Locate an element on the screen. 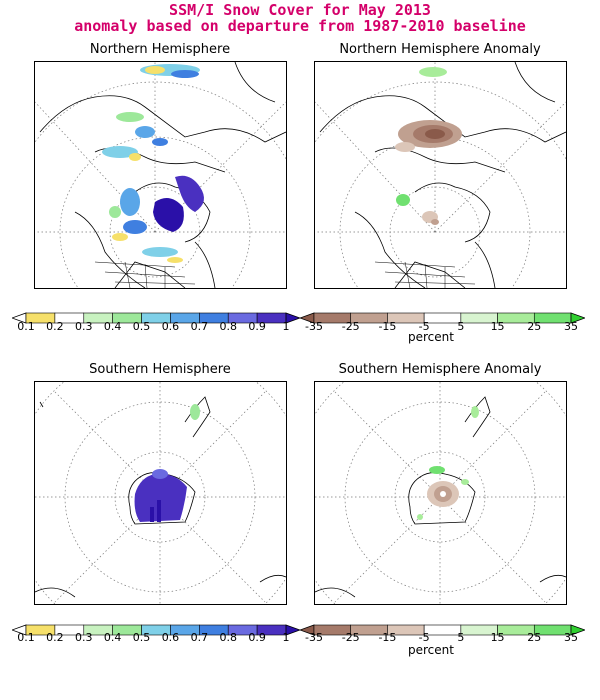 The width and height of the screenshot is (600, 700). nh-snow-cover-colorbar-labels: 0.1 0.2 0.3 0.4 0.5 0.6 0.7 0.8 0.9 1 is located at coordinates (156, 327).